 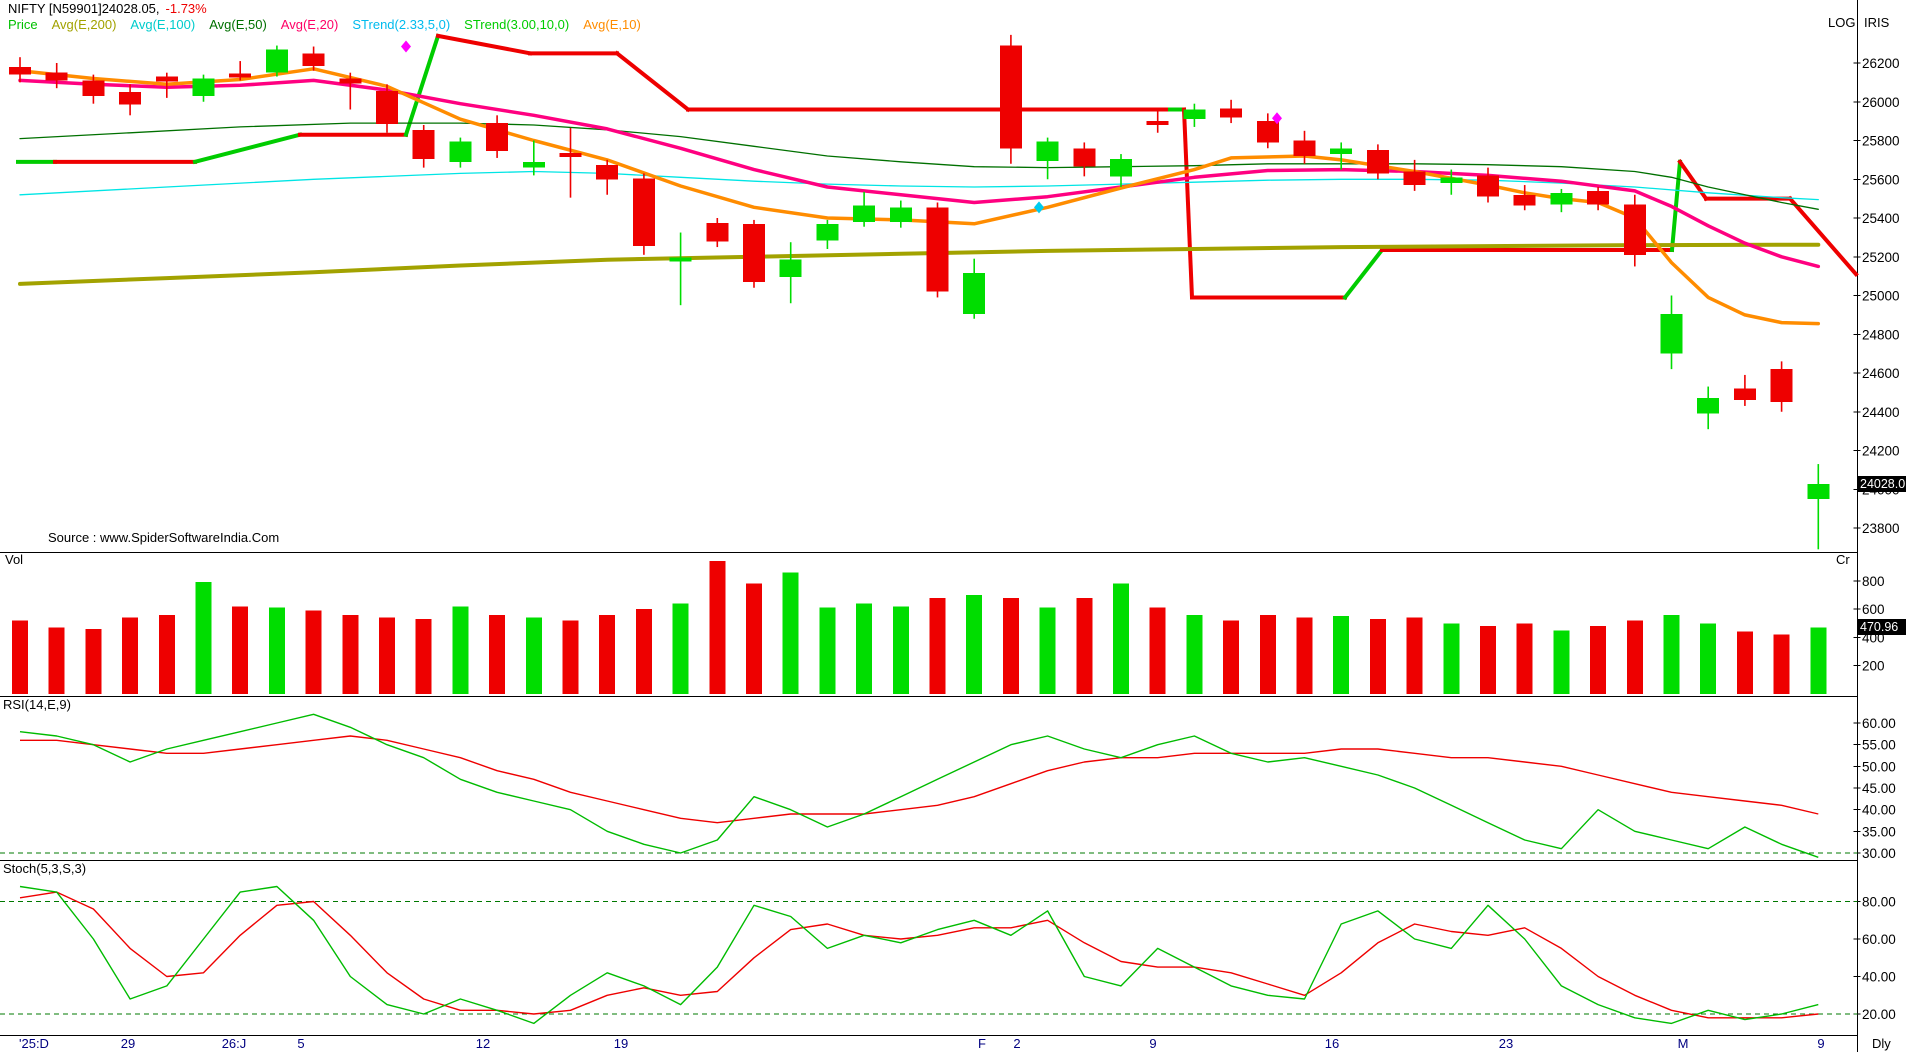 What do you see at coordinates (234, 1043) in the screenshot?
I see `date-label: 26:J` at bounding box center [234, 1043].